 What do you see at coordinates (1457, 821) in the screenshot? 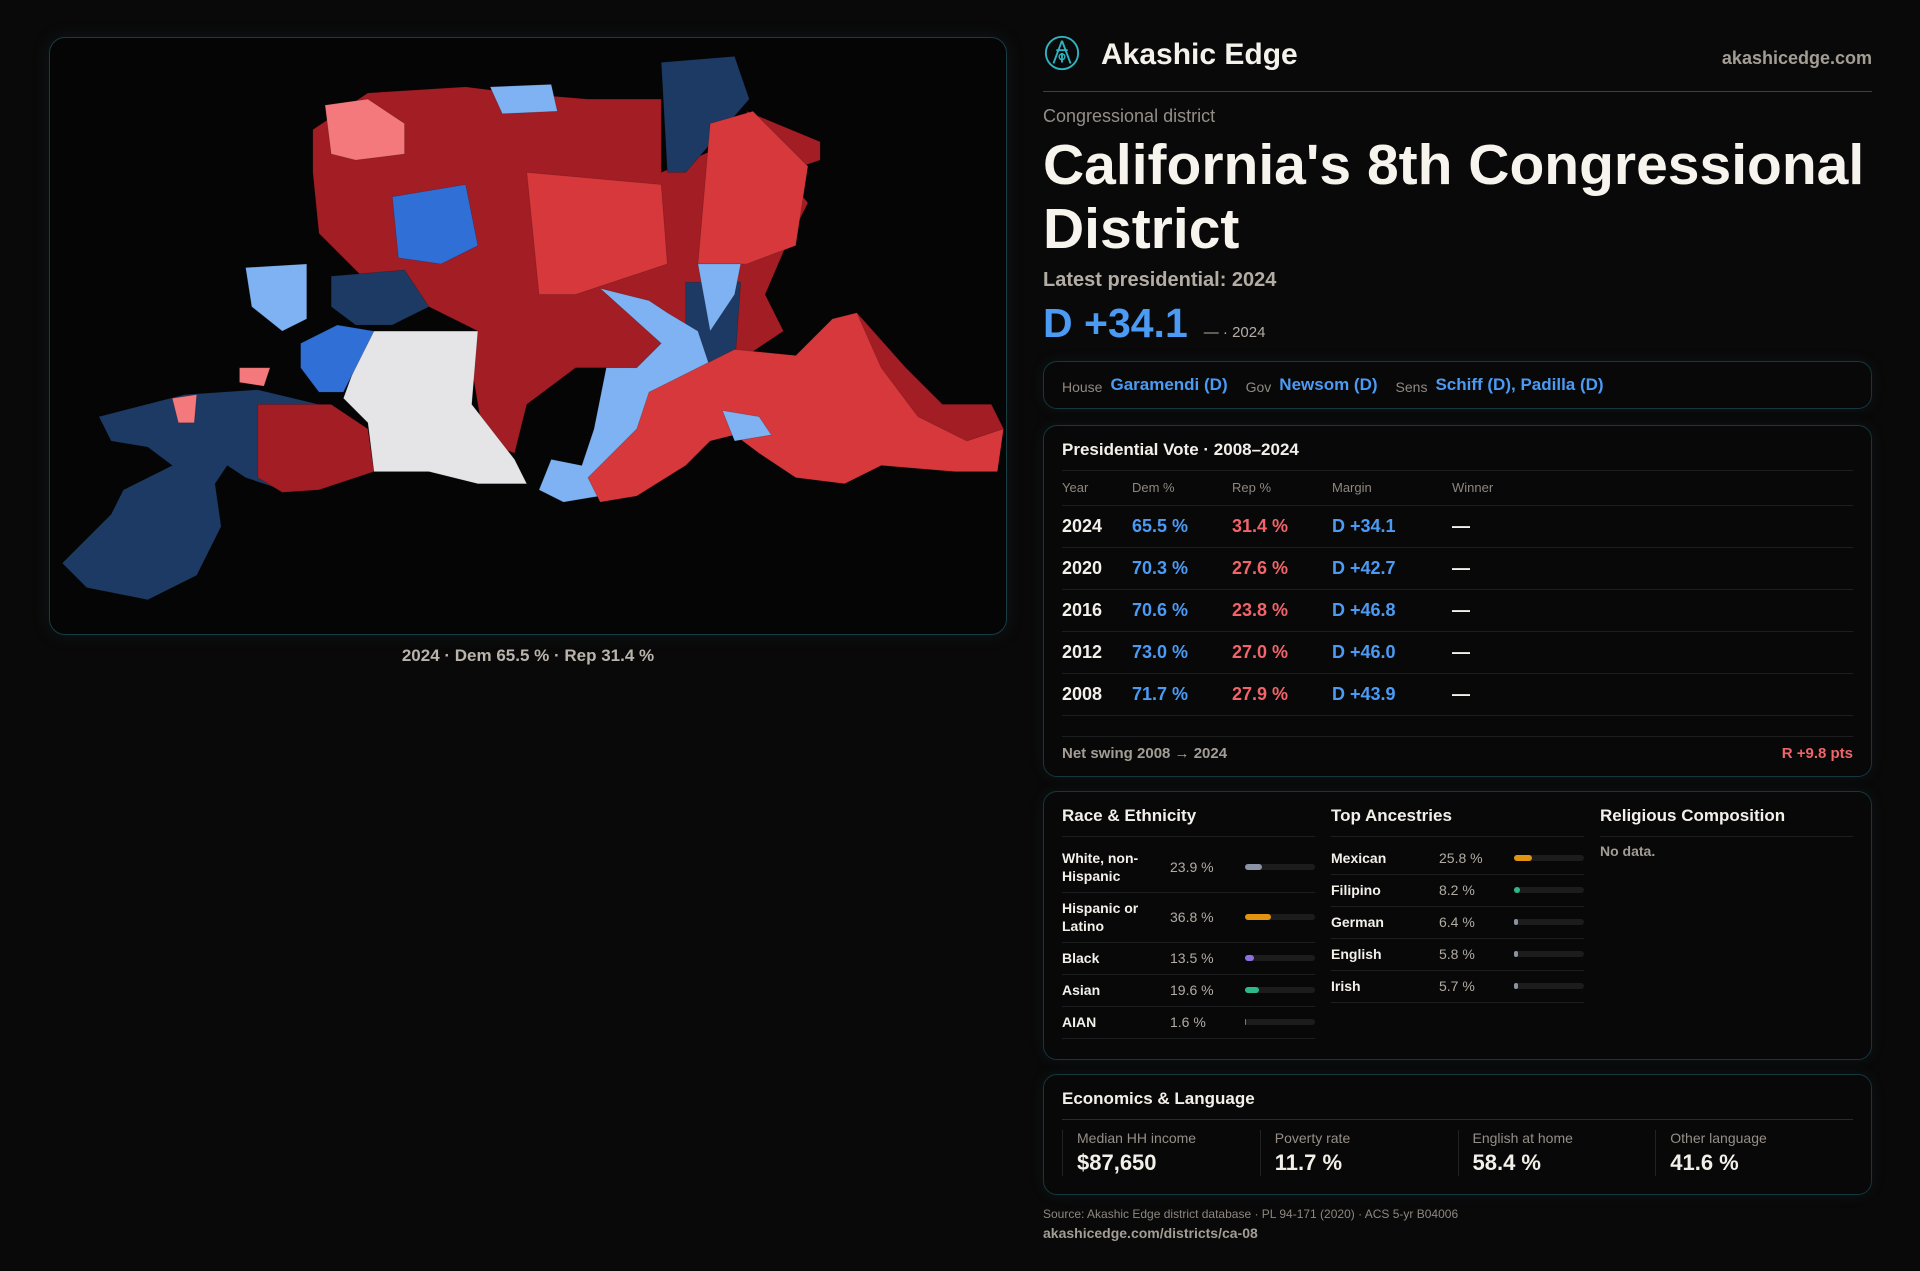
I see `ancestry-title: Top Ancestries` at bounding box center [1457, 821].